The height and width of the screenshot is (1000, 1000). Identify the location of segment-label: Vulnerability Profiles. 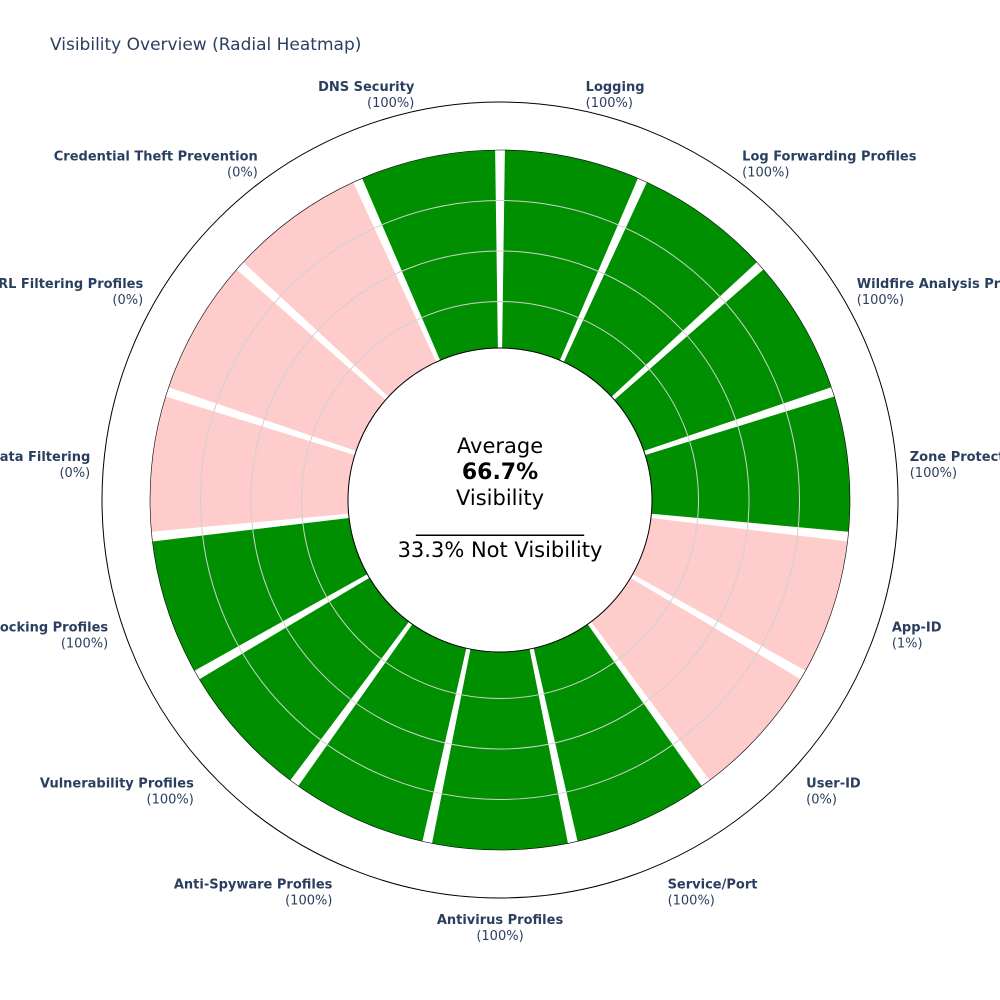
(117, 784).